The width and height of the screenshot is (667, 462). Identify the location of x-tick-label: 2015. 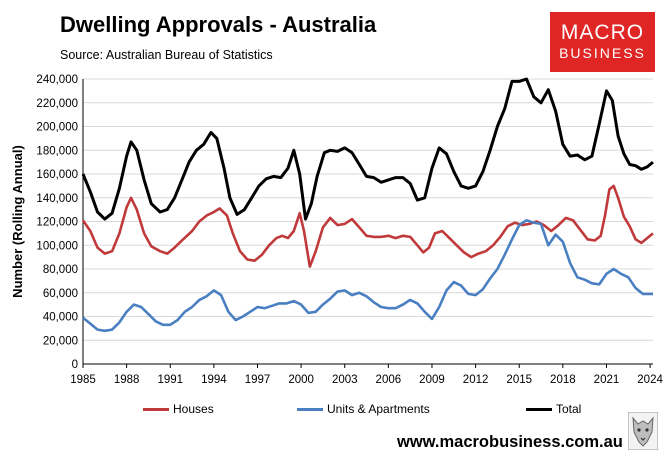
(519, 380).